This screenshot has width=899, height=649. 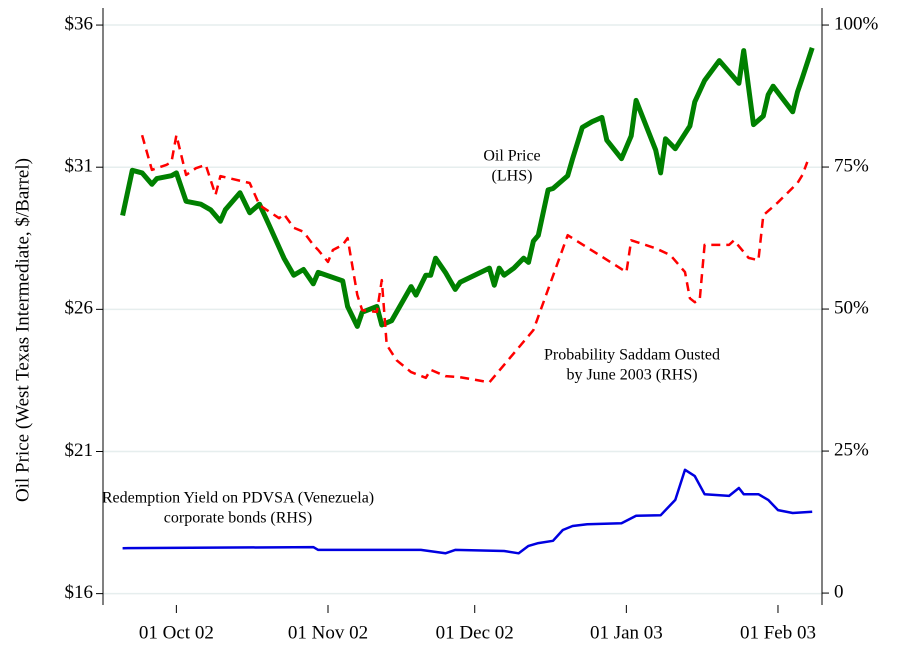 What do you see at coordinates (851, 165) in the screenshot?
I see `y2-tick-label: 75%` at bounding box center [851, 165].